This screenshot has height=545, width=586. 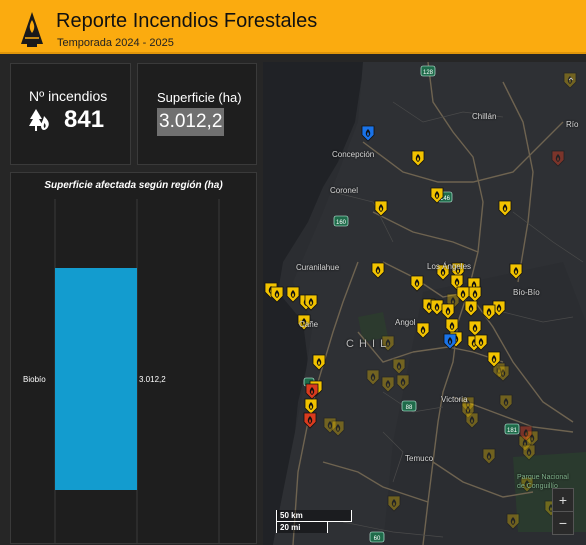 What do you see at coordinates (405, 322) in the screenshot?
I see `label-angol: Angol` at bounding box center [405, 322].